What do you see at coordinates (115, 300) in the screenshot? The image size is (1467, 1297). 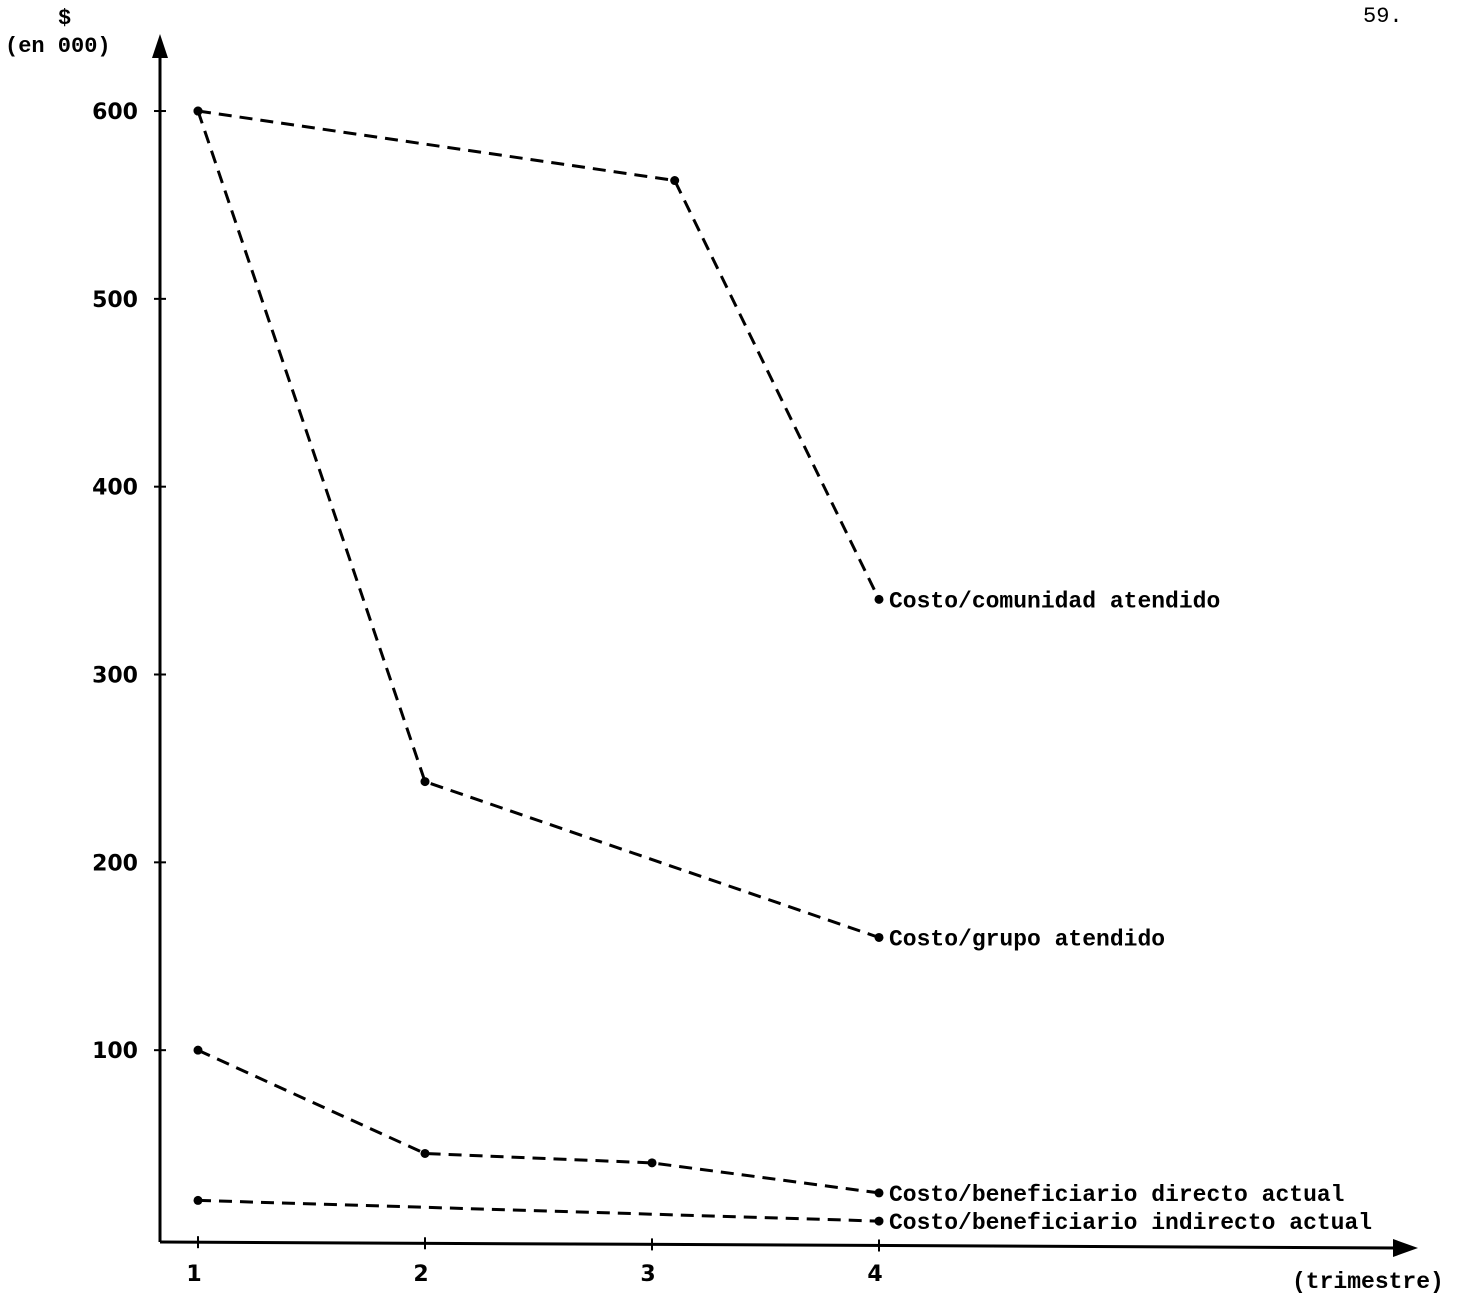 I see `y-tick-label: 500` at bounding box center [115, 300].